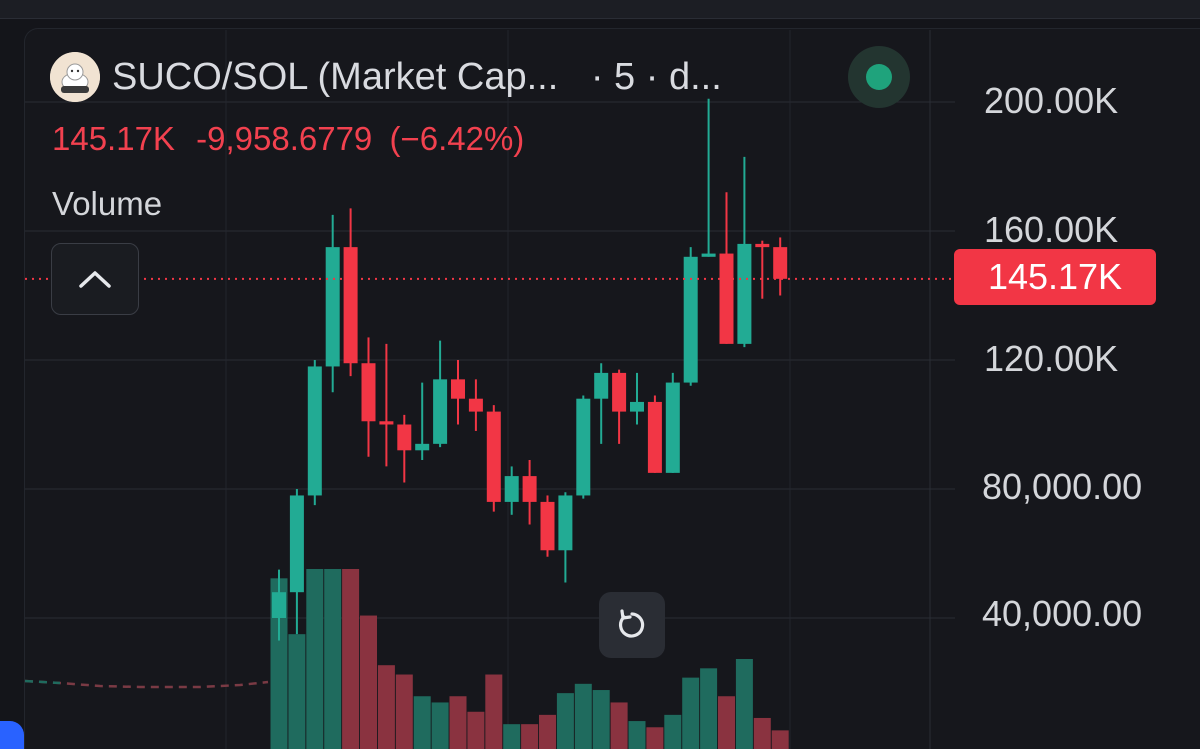 The width and height of the screenshot is (1200, 749). I want to click on volume-bars, so click(529, 659).